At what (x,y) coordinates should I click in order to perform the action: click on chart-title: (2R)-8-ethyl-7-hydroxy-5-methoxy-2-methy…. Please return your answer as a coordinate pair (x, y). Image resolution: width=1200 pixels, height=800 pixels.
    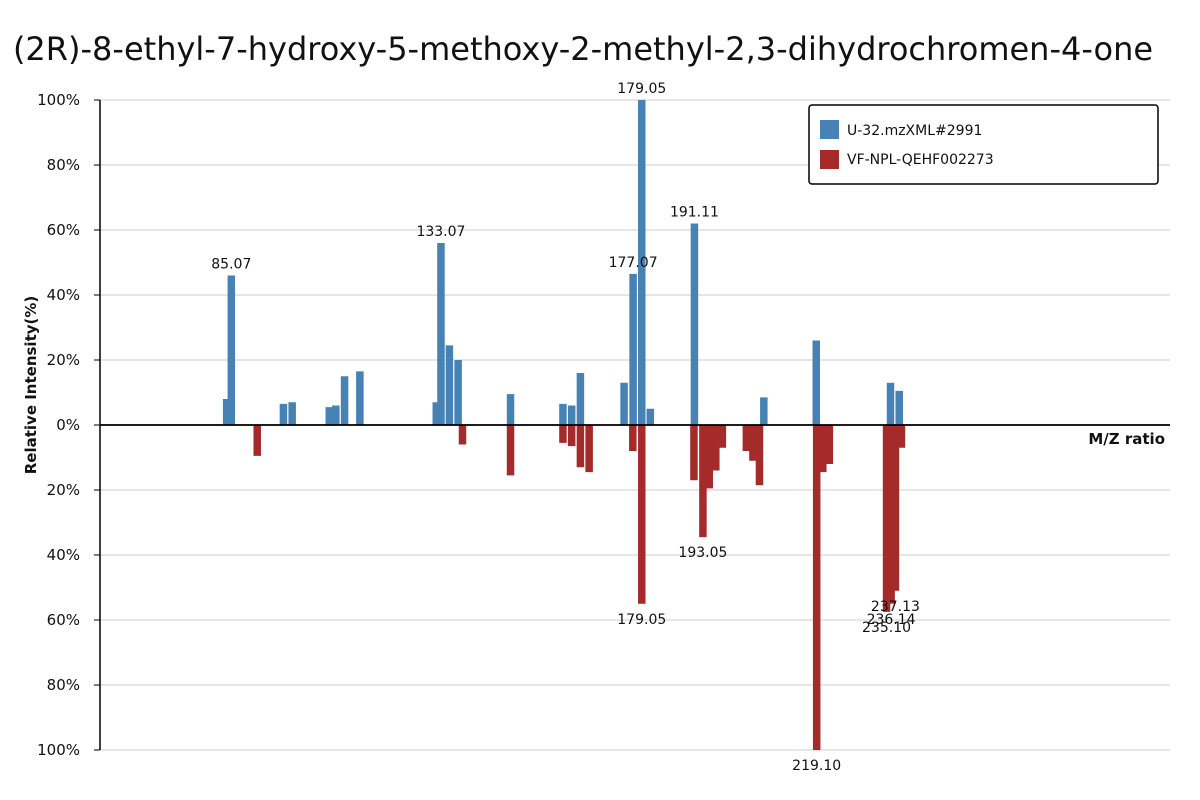
    Looking at the image, I should click on (583, 49).